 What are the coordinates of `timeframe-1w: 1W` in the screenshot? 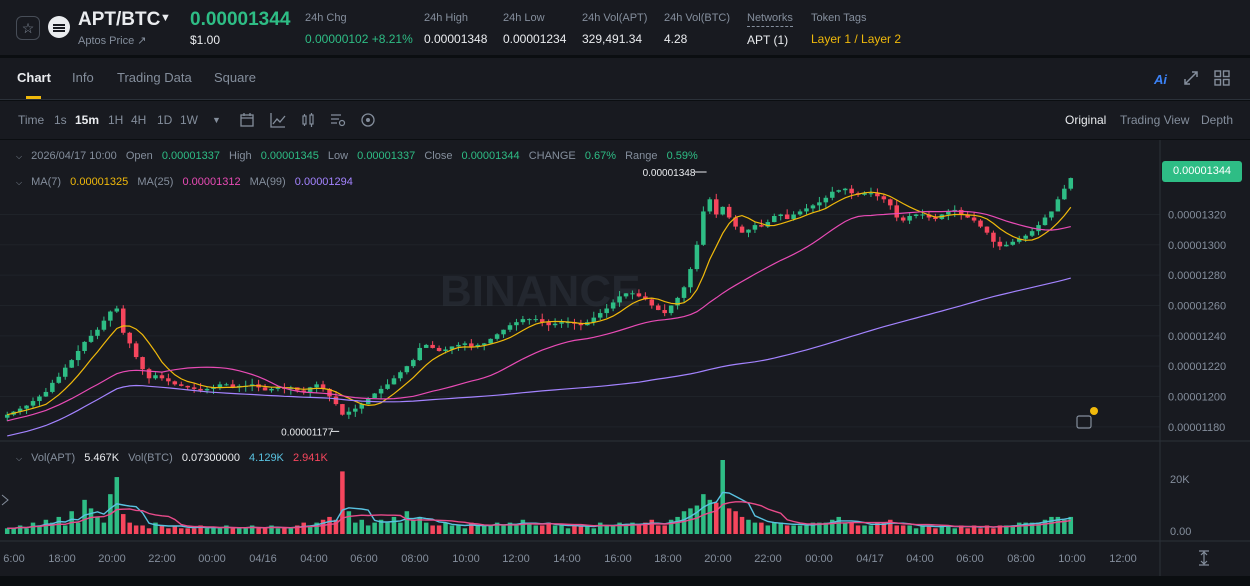 It's located at (189, 120).